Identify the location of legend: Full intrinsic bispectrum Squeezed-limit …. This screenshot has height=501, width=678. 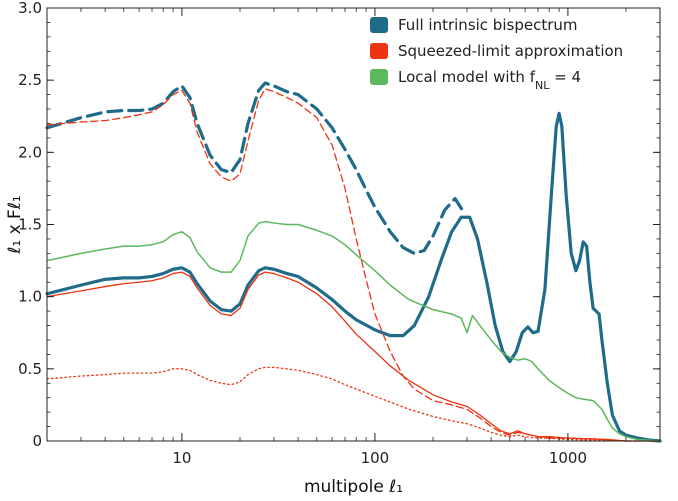
(496, 54).